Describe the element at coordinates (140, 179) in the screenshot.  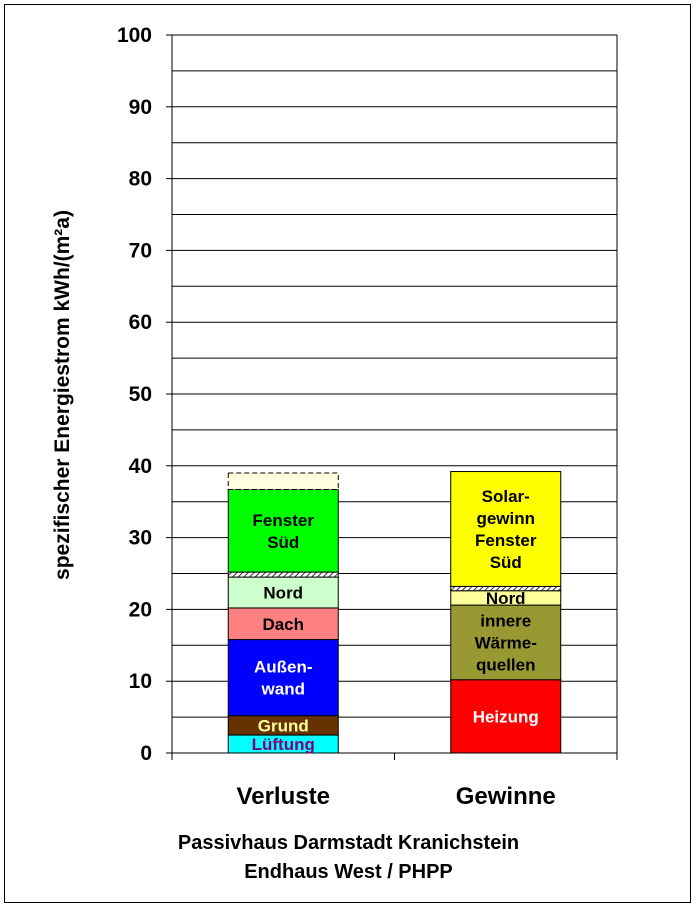
I see `y-tick-label: 80` at that location.